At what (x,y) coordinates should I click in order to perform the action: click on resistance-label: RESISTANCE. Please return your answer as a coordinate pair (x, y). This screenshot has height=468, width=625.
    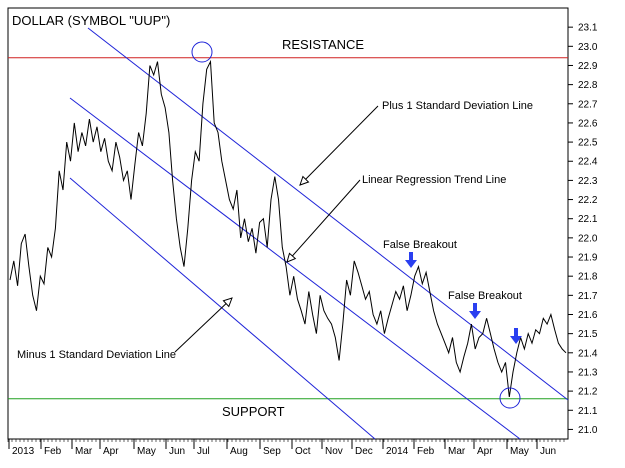
    Looking at the image, I should click on (323, 44).